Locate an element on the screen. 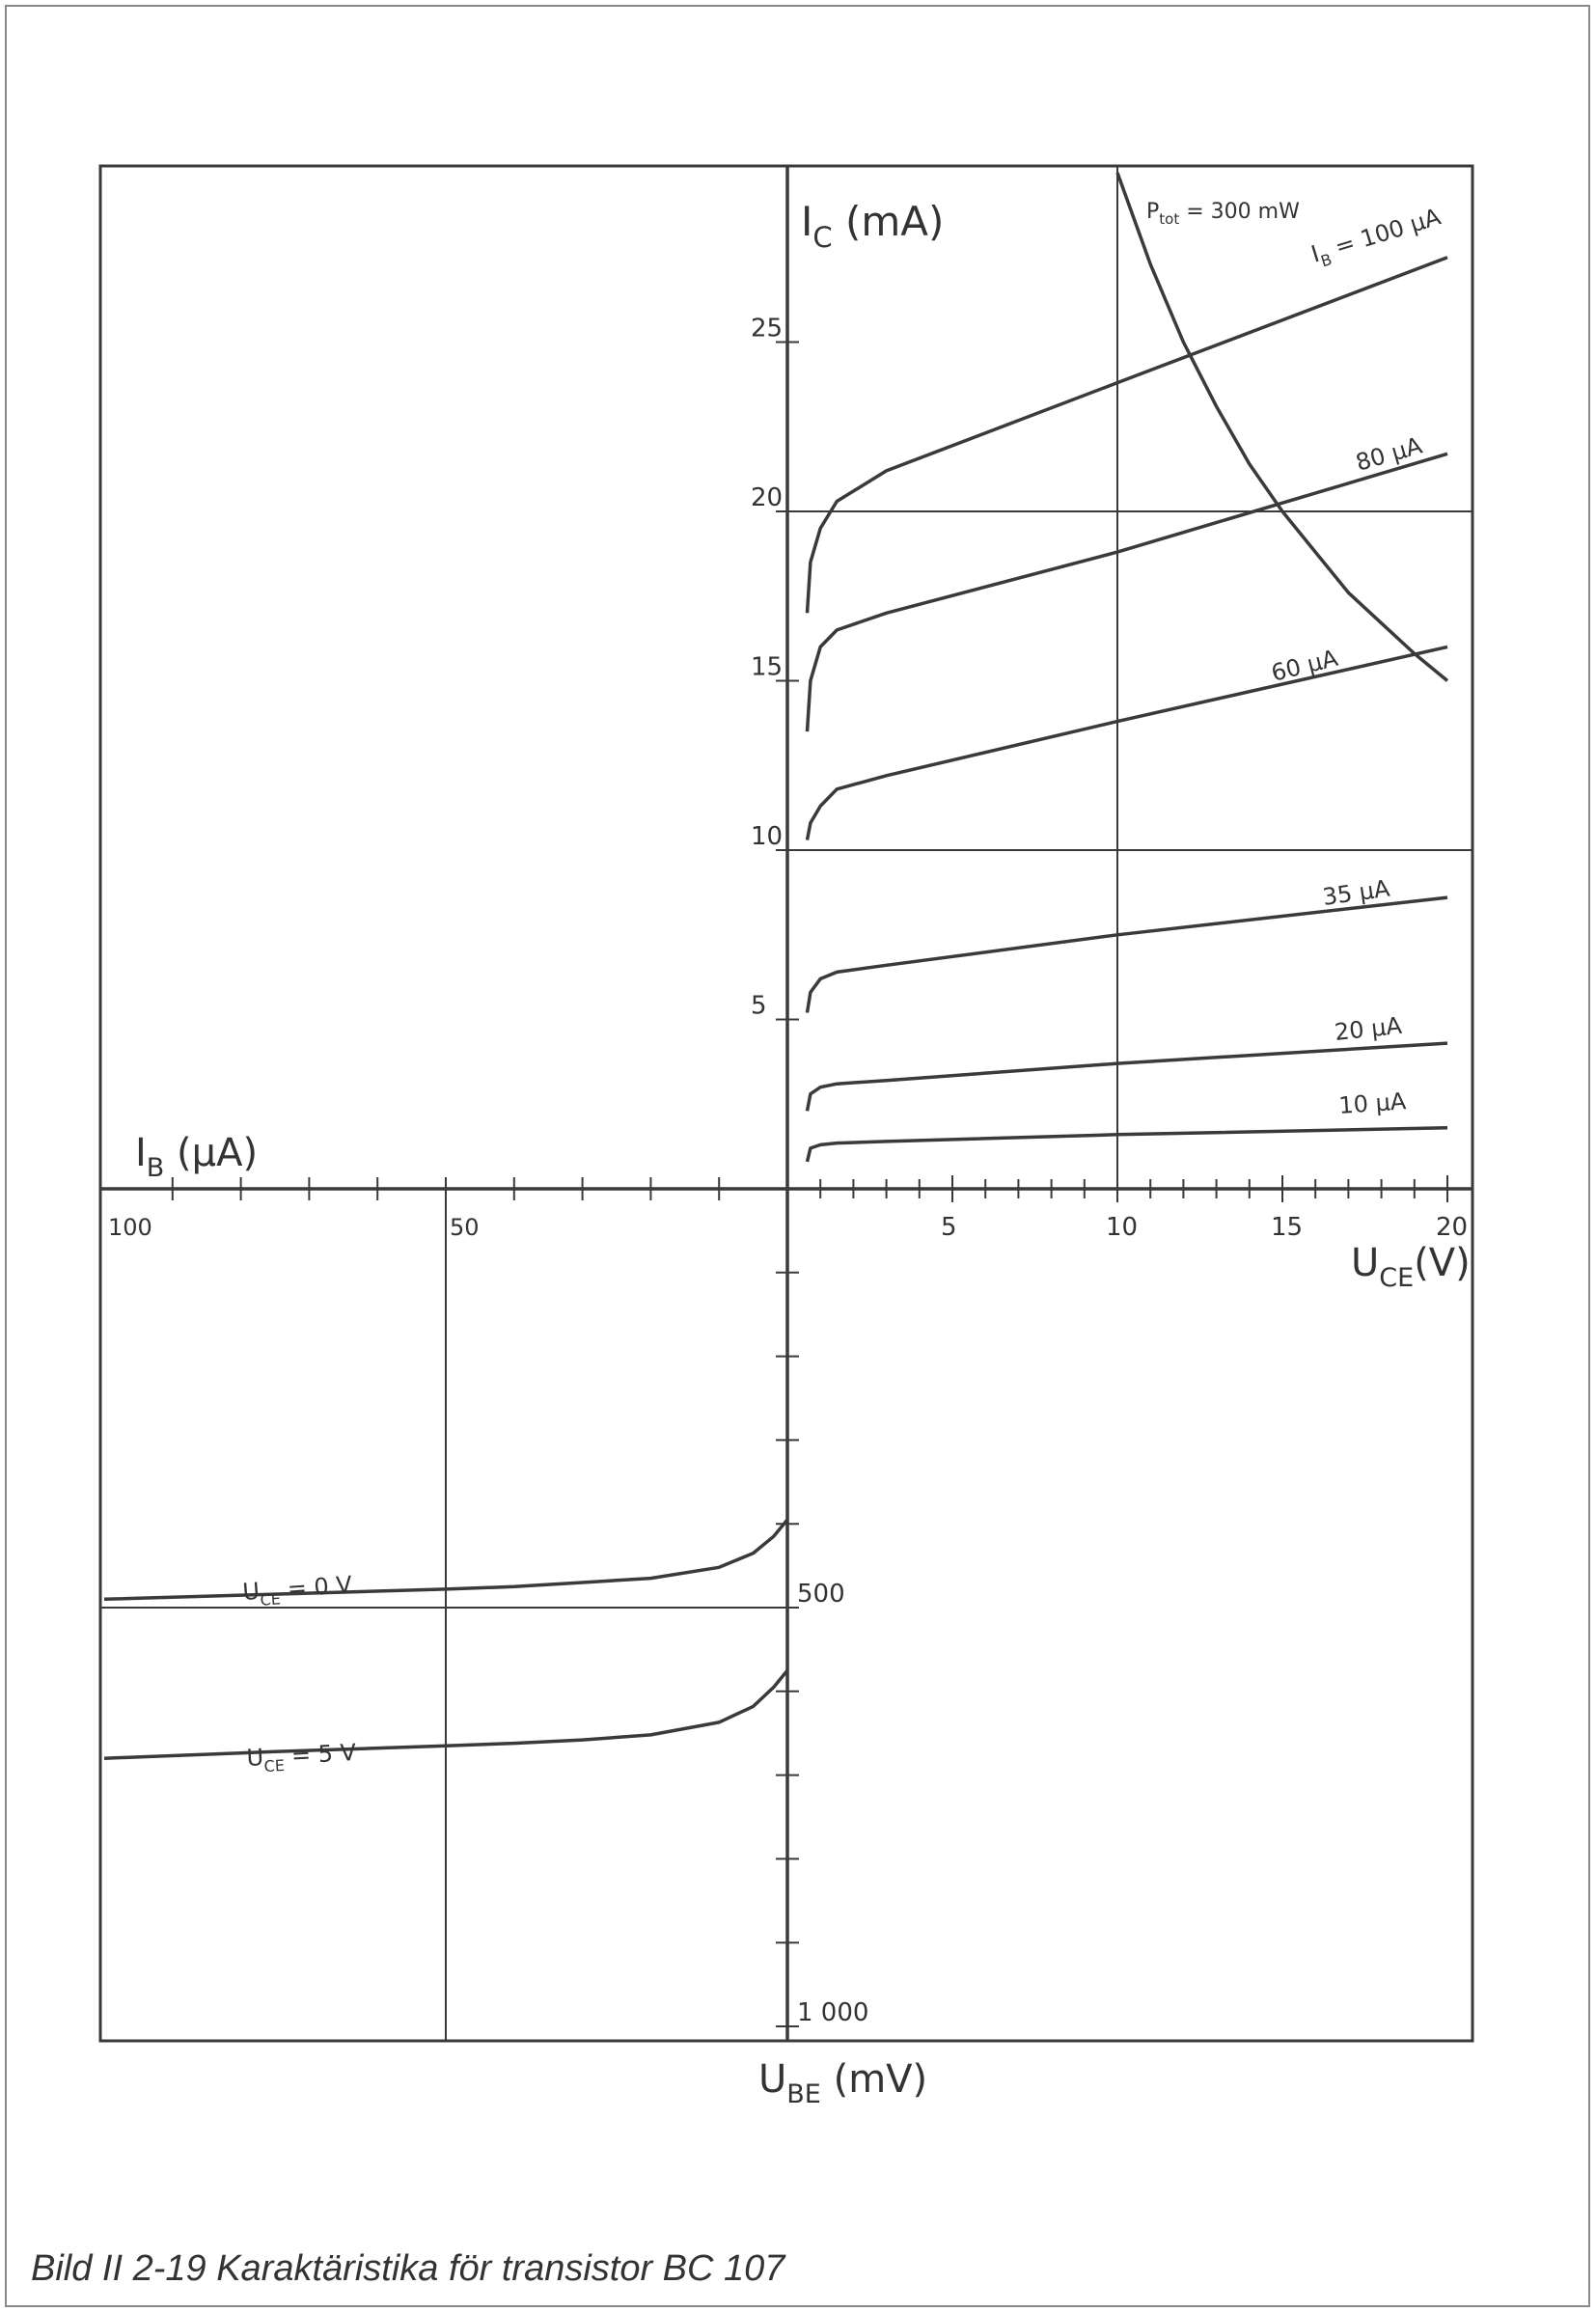 The height and width of the screenshot is (2312, 1596). tick-label-ube-1000: 1 000 is located at coordinates (833, 2012).